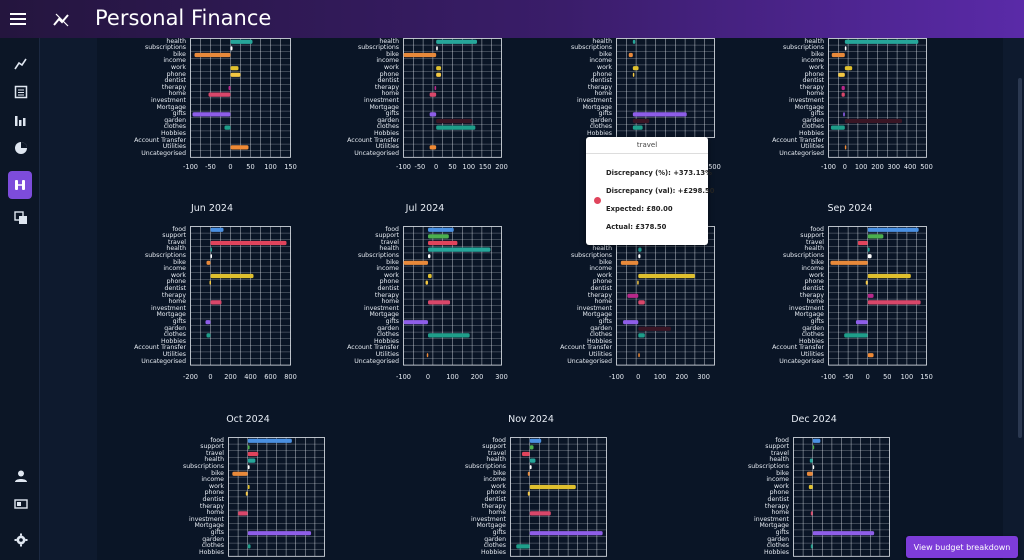 This screenshot has height=560, width=1024. What do you see at coordinates (21, 218) in the screenshot?
I see `sidebar-item-copy` at bounding box center [21, 218].